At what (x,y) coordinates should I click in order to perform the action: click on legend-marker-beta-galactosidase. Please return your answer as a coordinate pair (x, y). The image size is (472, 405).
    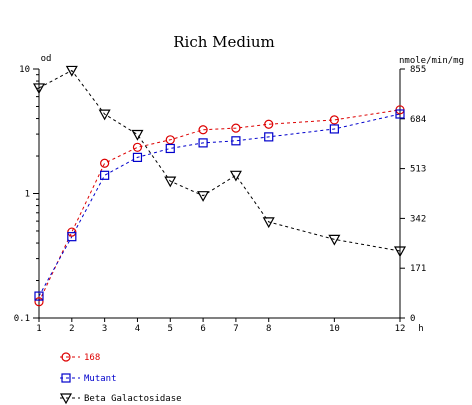
    Looking at the image, I should click on (66, 399).